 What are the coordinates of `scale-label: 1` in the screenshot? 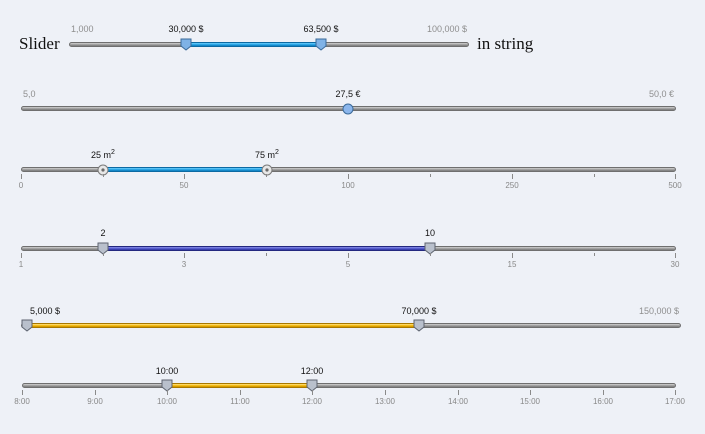 It's located at (21, 264).